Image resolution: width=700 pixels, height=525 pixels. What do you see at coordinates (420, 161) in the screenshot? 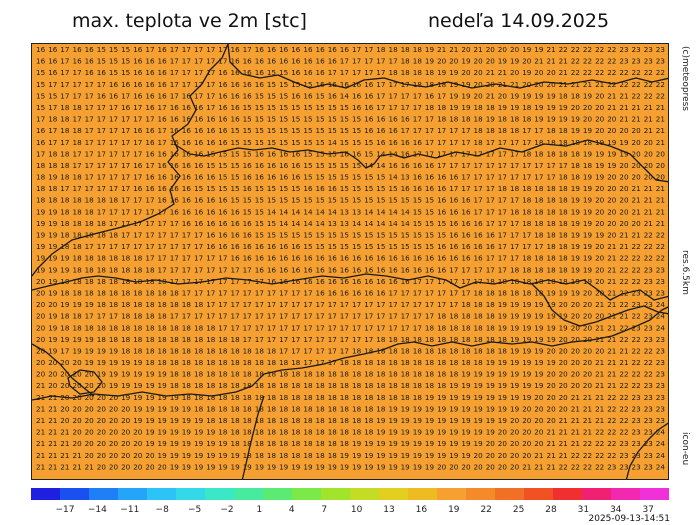
I see `border-central-ridge` at bounding box center [420, 161].